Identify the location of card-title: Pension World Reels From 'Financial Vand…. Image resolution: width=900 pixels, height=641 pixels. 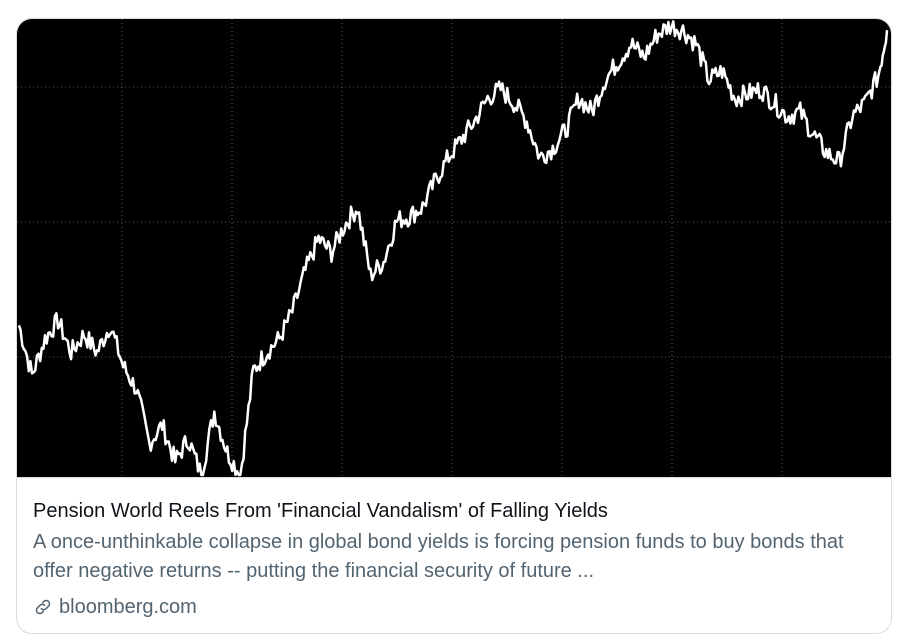
(320, 511).